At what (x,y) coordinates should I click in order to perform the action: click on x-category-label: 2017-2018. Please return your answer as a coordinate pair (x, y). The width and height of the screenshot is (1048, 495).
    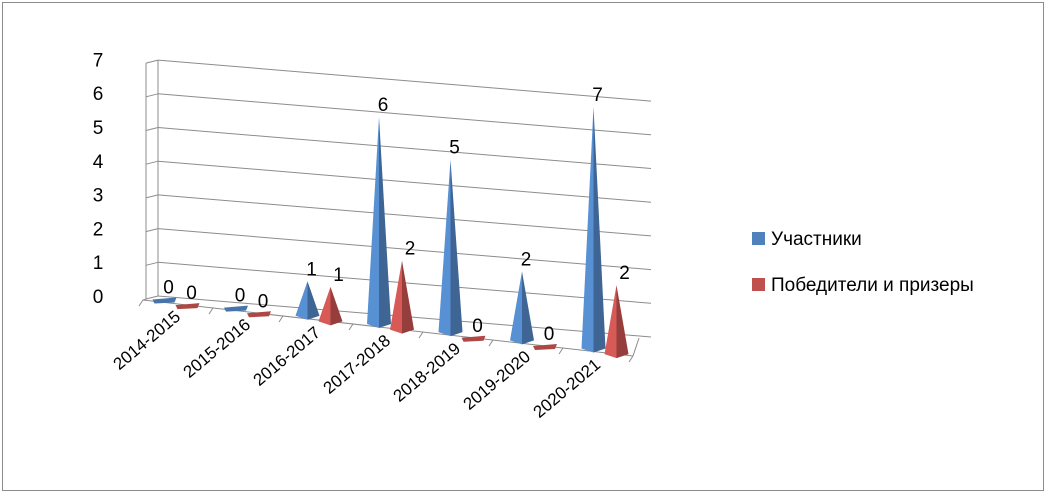
    Looking at the image, I should click on (357, 364).